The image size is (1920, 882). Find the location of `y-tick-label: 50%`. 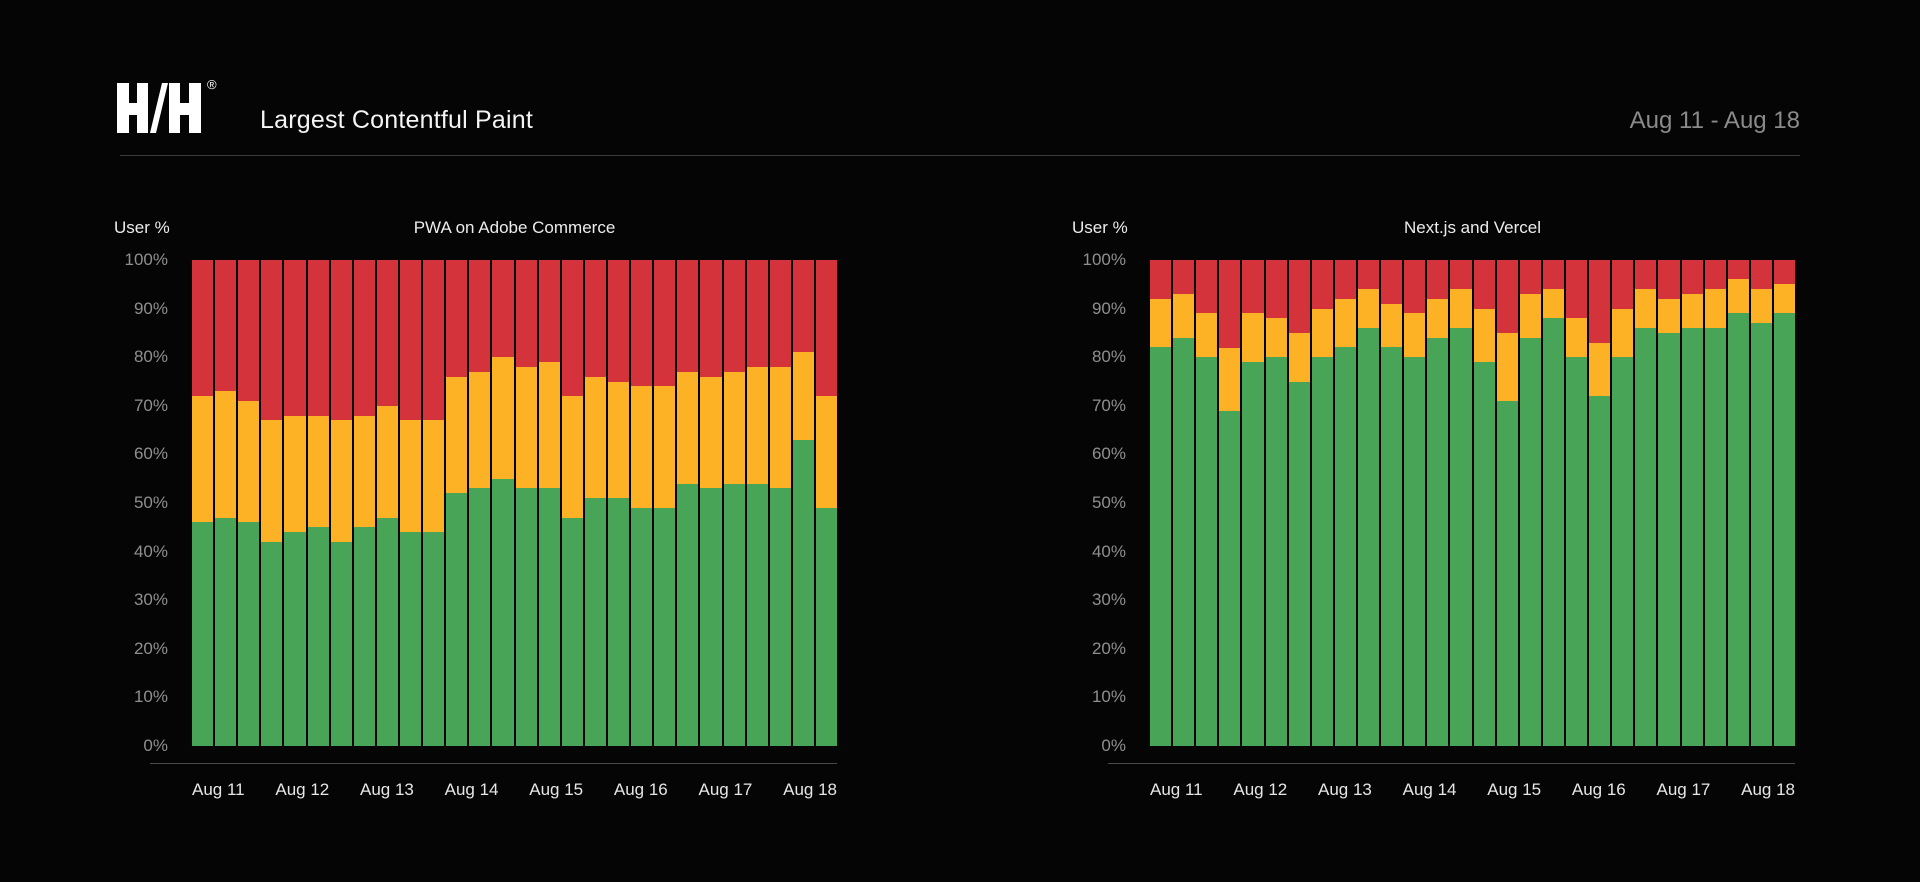

y-tick-label: 50% is located at coordinates (1108, 502).